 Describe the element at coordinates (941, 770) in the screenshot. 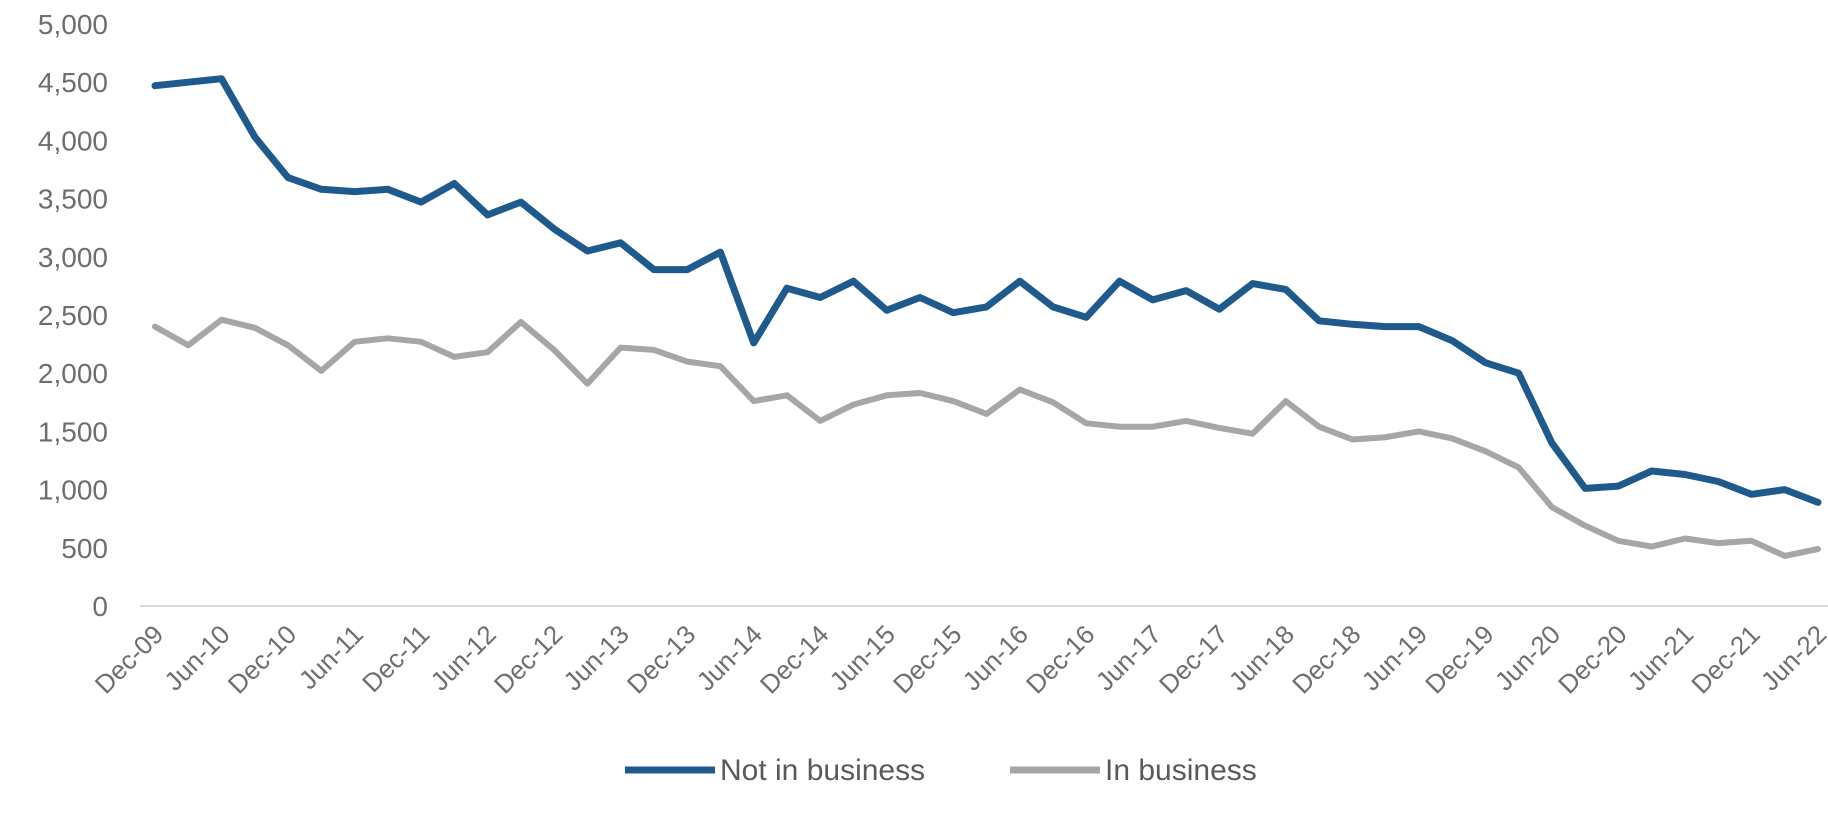

I see `legend: Not in business In business` at that location.